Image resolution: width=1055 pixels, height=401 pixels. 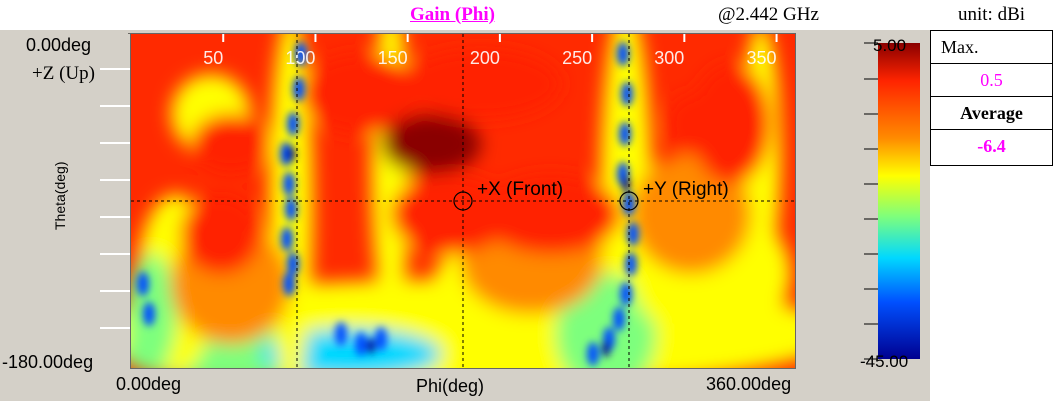 What do you see at coordinates (393, 58) in the screenshot?
I see `x-tick-label: 150` at bounding box center [393, 58].